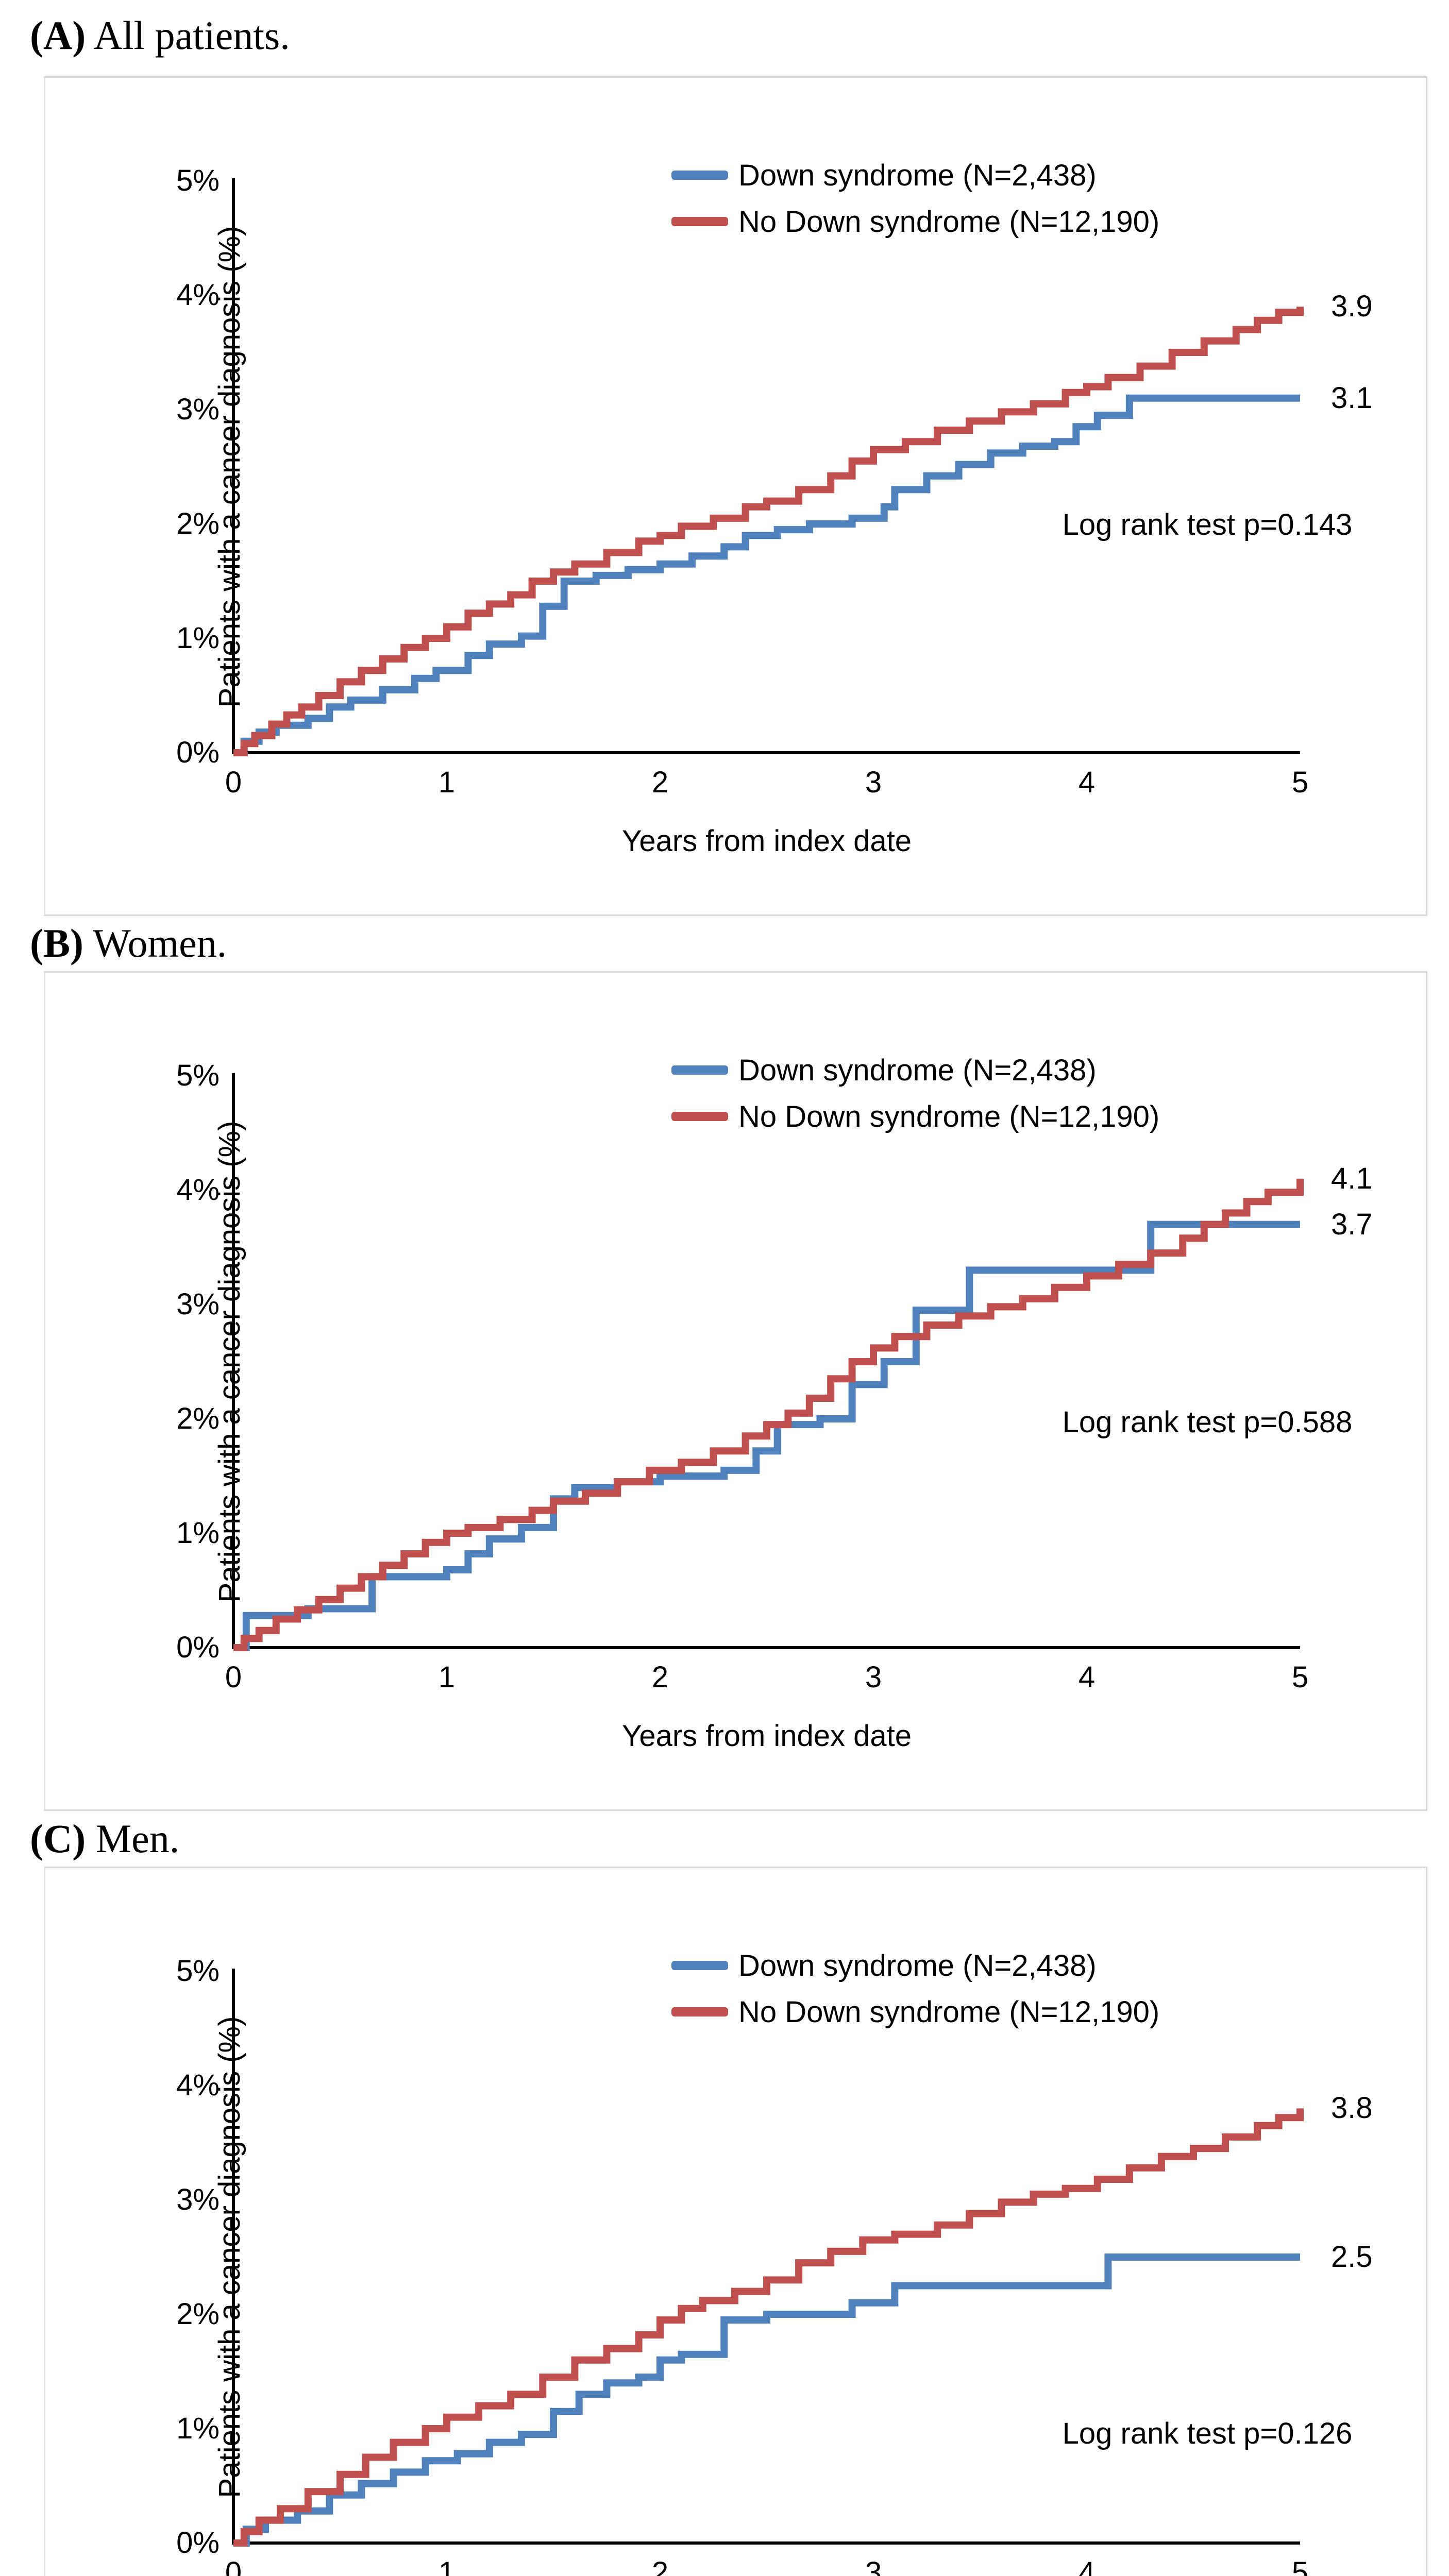 The image size is (1449, 2576). What do you see at coordinates (58, 1839) in the screenshot?
I see `panel-c-title-letter: (C)` at bounding box center [58, 1839].